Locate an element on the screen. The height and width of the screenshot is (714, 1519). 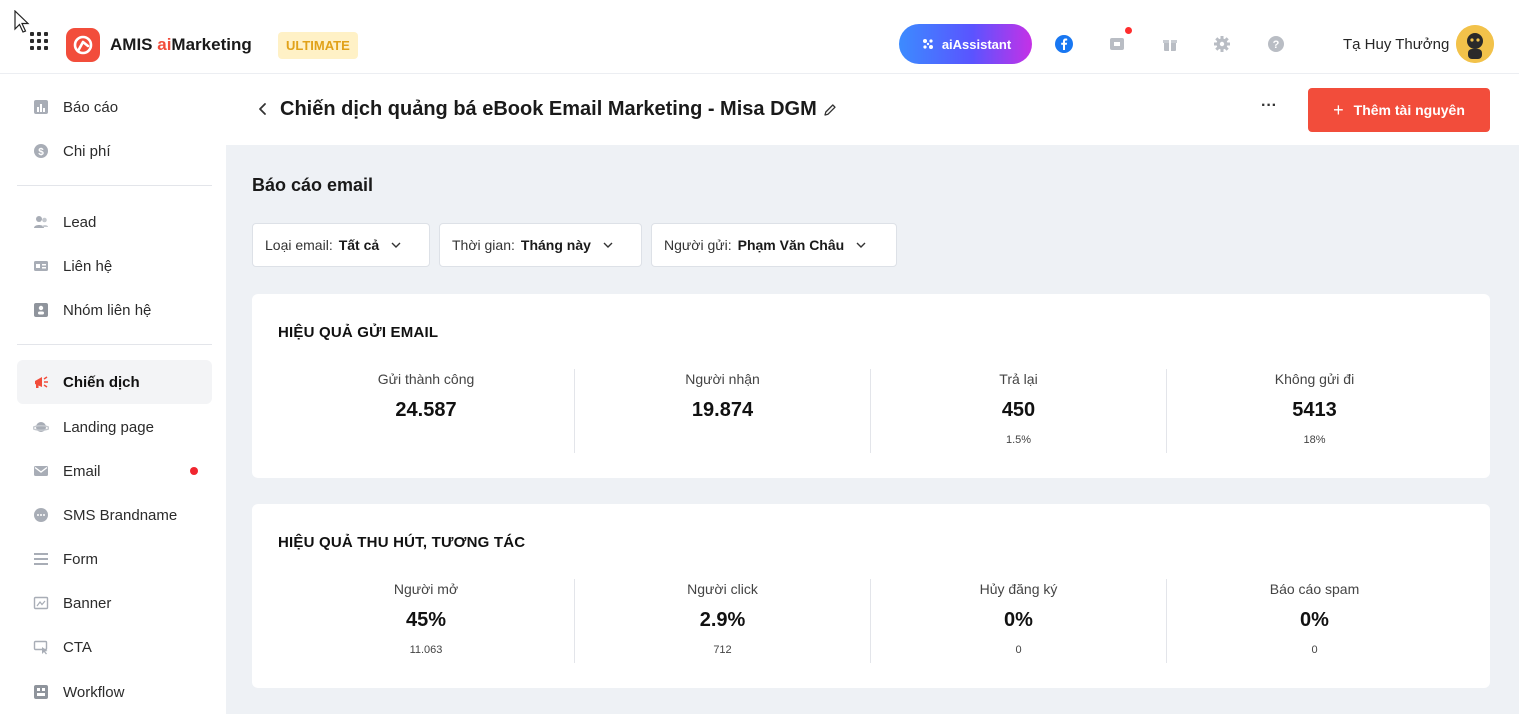
metric-sub: 0 is located at coordinates (1314, 650).